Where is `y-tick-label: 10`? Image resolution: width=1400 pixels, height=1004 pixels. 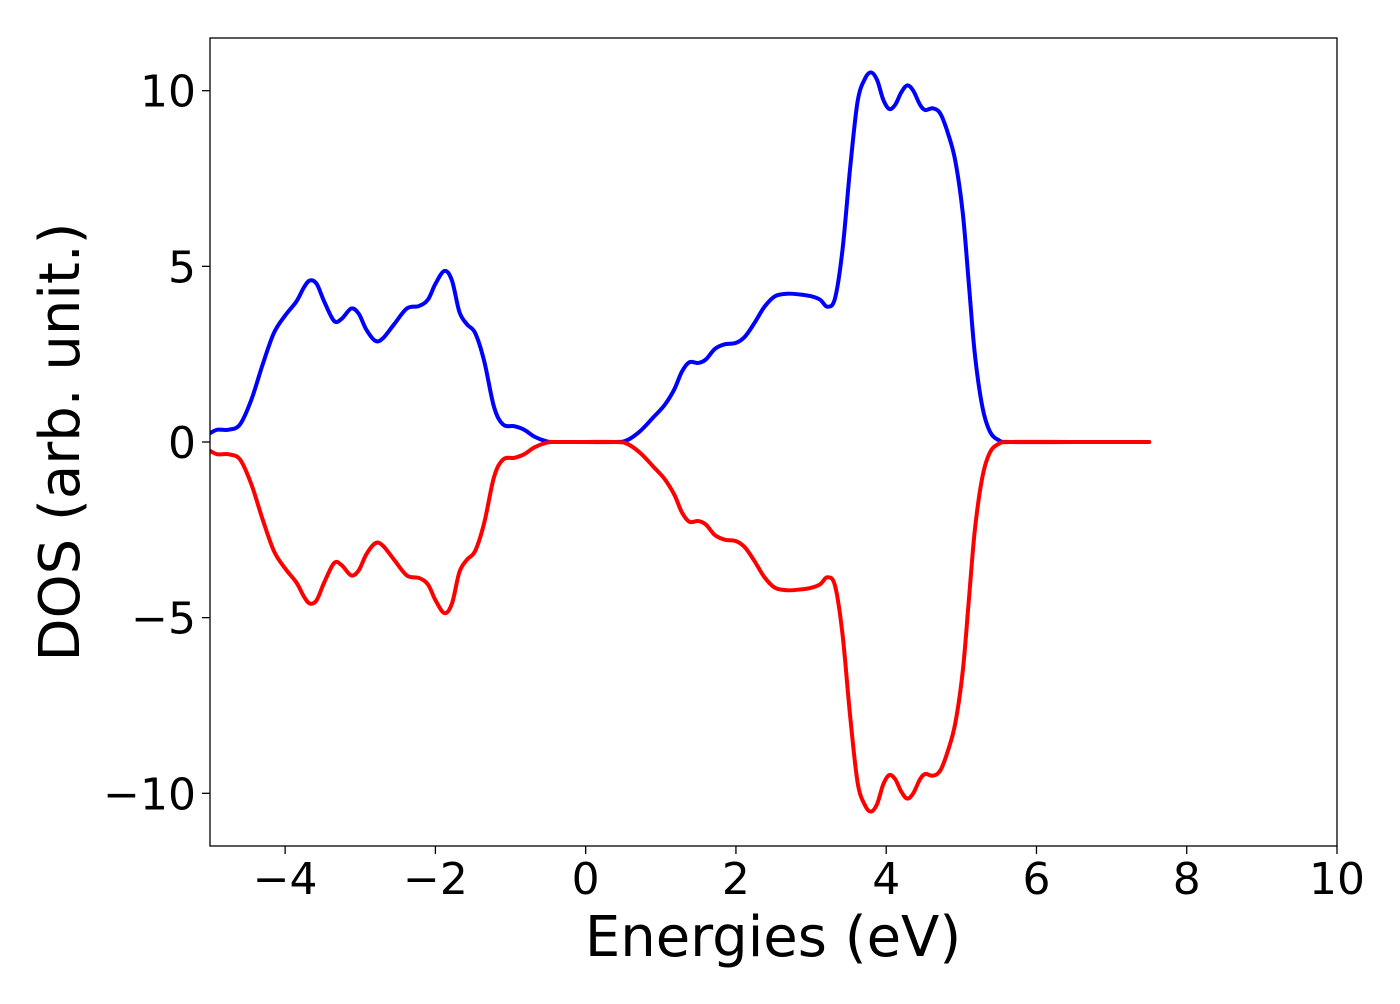
y-tick-label: 10 is located at coordinates (168, 92).